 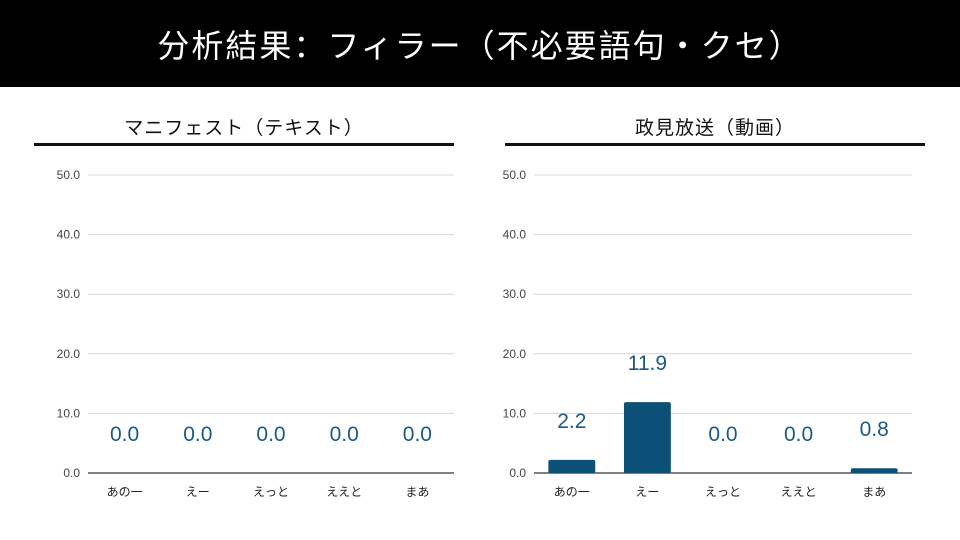 What do you see at coordinates (647, 363) in the screenshot?
I see `data-label: 11.9` at bounding box center [647, 363].